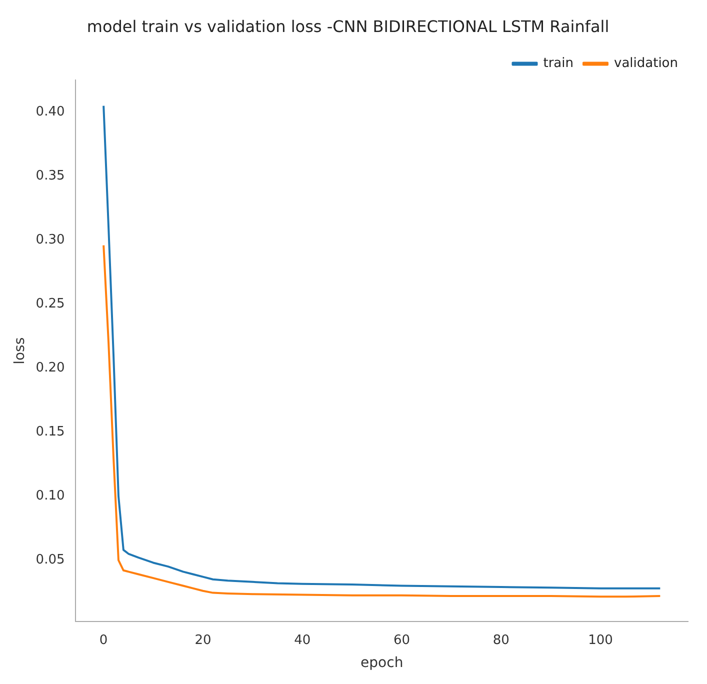 The height and width of the screenshot is (684, 707). Describe the element at coordinates (50, 176) in the screenshot. I see `y-tick-label: 0.35` at that location.